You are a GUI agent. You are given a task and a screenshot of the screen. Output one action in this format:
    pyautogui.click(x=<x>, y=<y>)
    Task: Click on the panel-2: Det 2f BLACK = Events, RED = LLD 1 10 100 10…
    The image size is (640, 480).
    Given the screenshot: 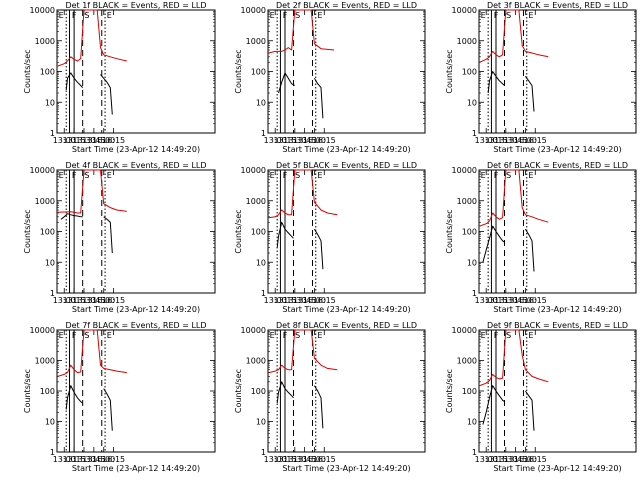 What is the action you would take?
    pyautogui.click(x=330, y=77)
    